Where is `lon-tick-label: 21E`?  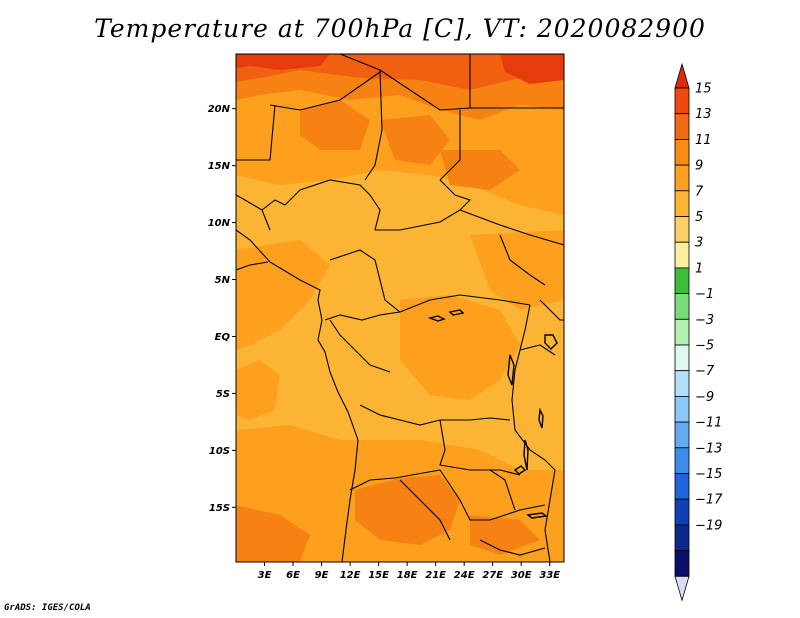 lon-tick-label: 21E is located at coordinates (435, 575).